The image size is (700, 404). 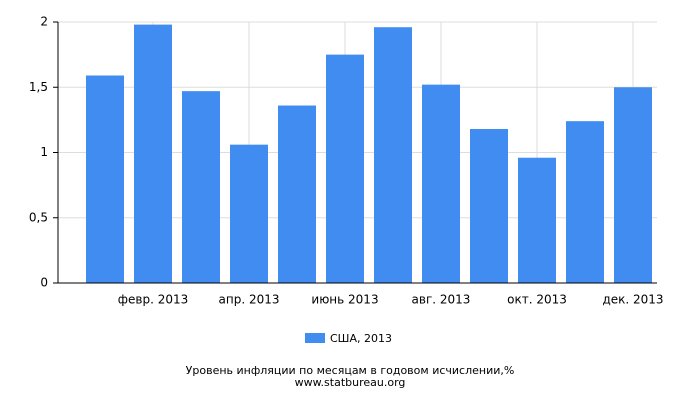 What do you see at coordinates (315, 338) in the screenshot?
I see `legend-swatch` at bounding box center [315, 338].